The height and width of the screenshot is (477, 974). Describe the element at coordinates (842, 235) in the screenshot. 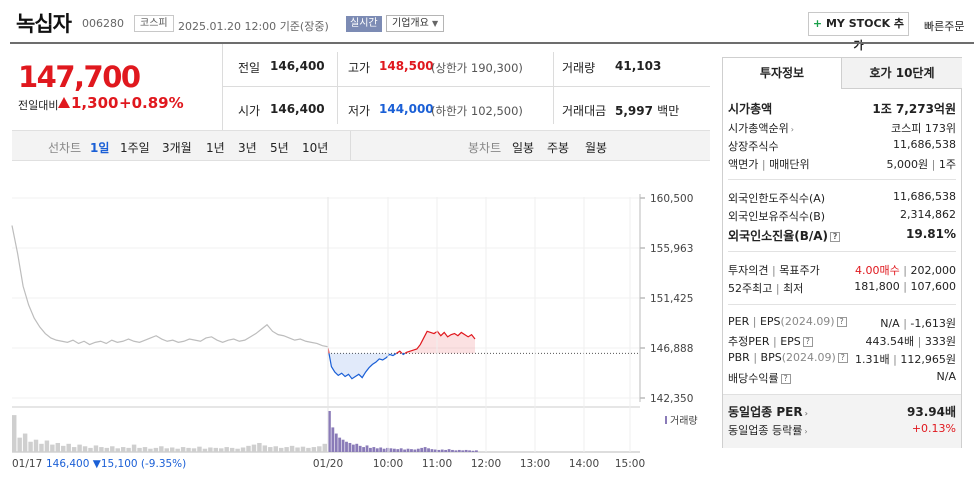

I see `foreign-ratio-row: 외국인소진율(B/A)? 19.81%` at that location.